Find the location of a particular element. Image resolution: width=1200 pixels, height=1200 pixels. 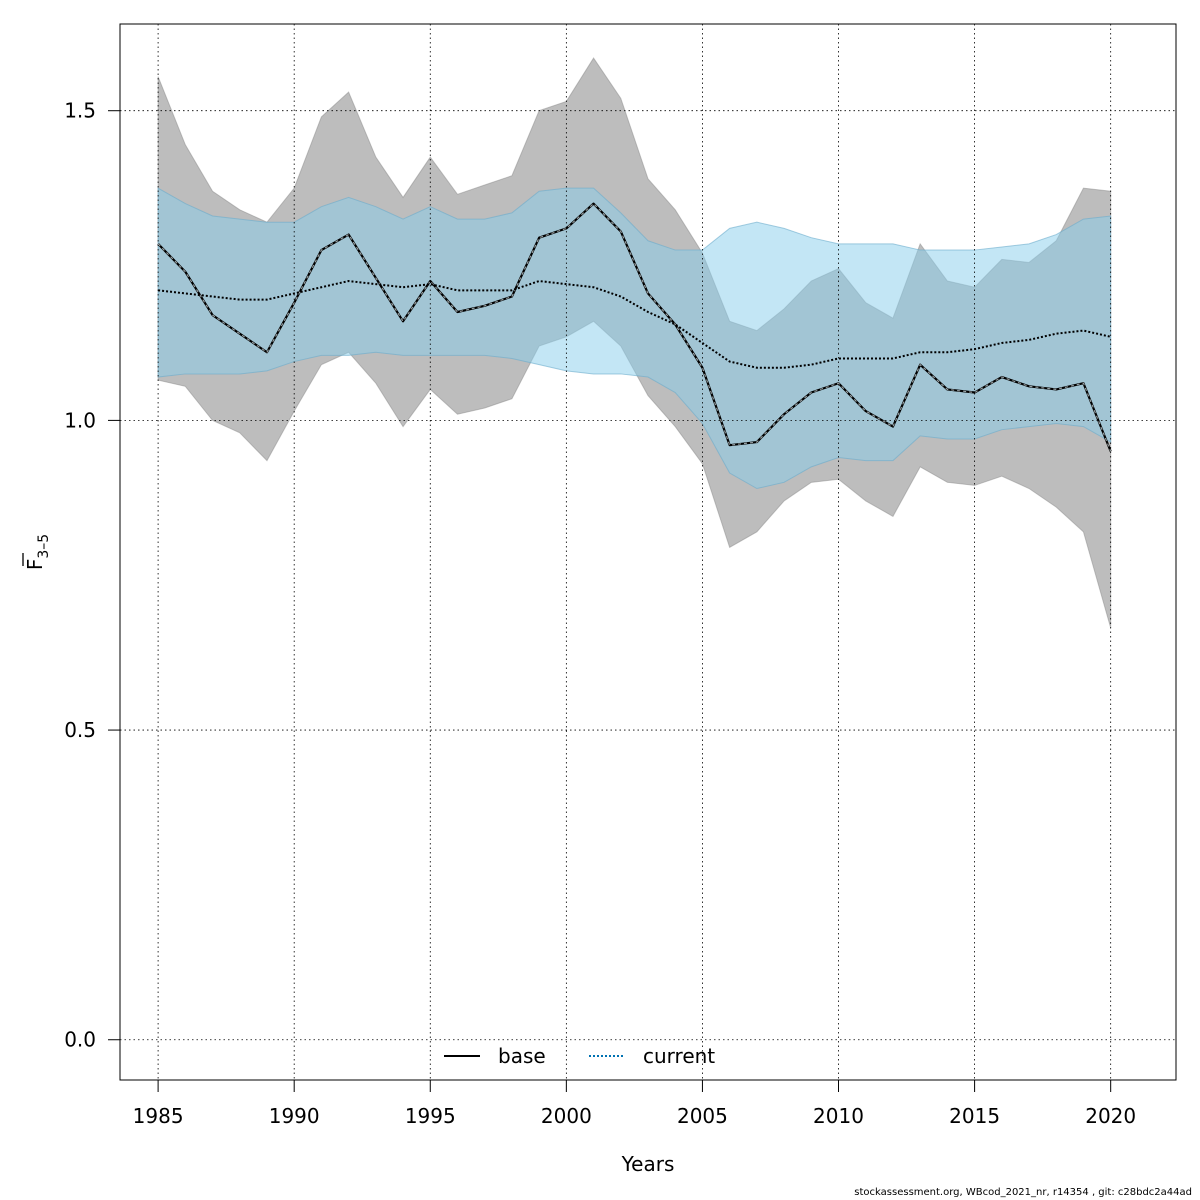

y-axis-title-subscript: 3–5 is located at coordinates (44, 546).